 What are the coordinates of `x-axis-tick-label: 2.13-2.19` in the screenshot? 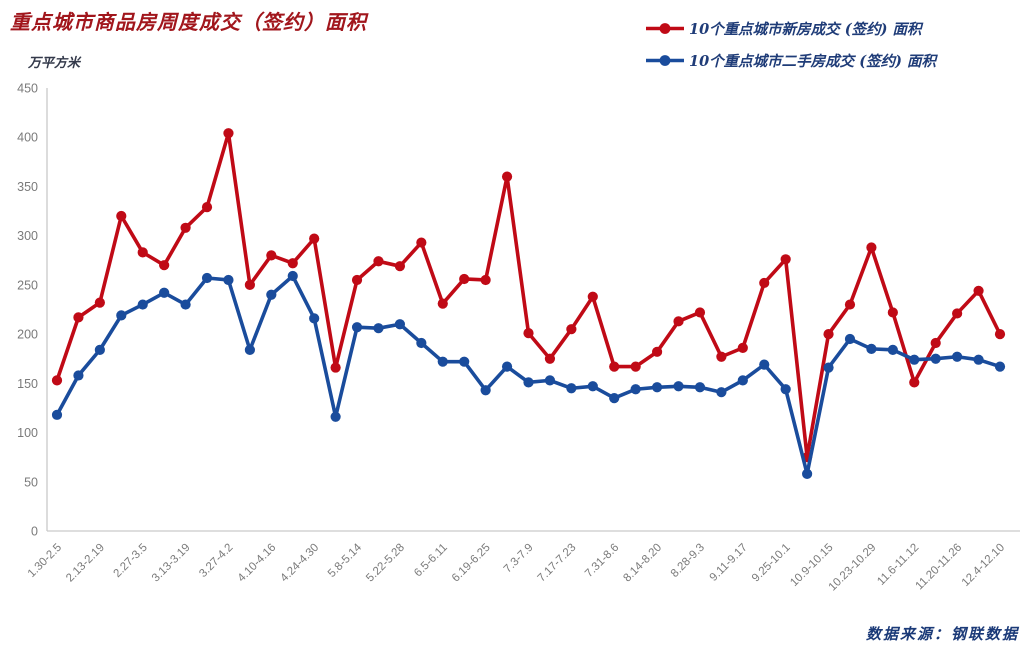 It's located at (85, 563).